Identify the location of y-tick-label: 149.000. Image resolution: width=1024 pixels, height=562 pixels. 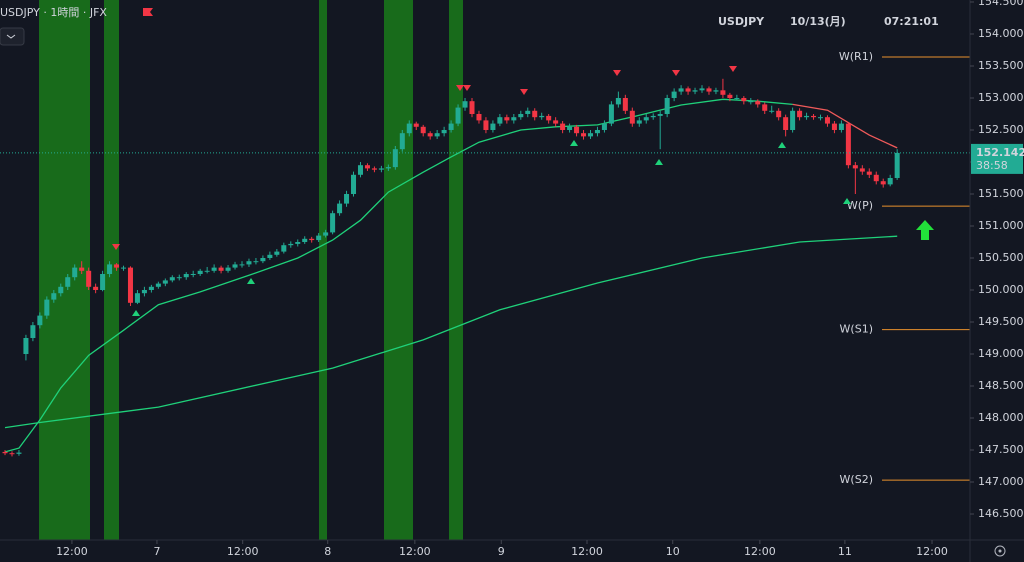
(1001, 353).